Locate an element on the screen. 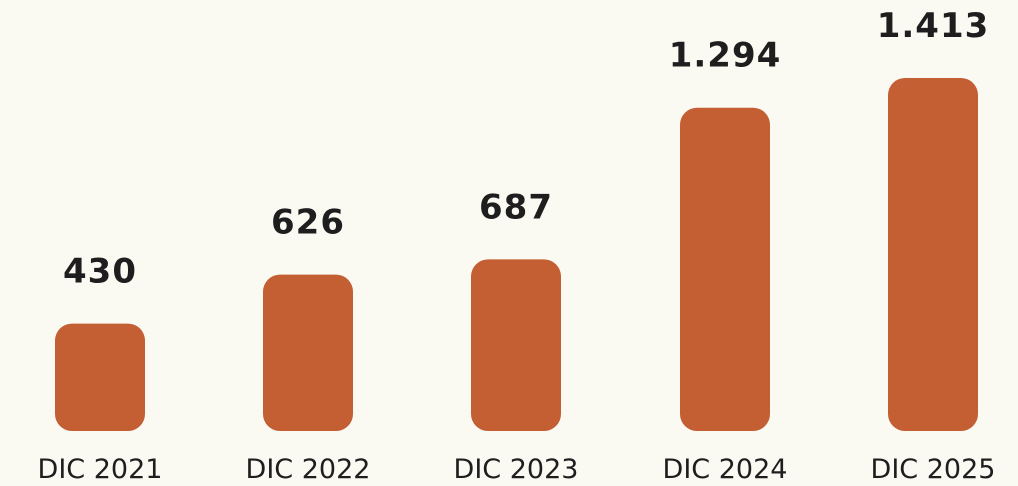 This screenshot has width=1018, height=486. category-label-4: DIC 2024 is located at coordinates (725, 469).